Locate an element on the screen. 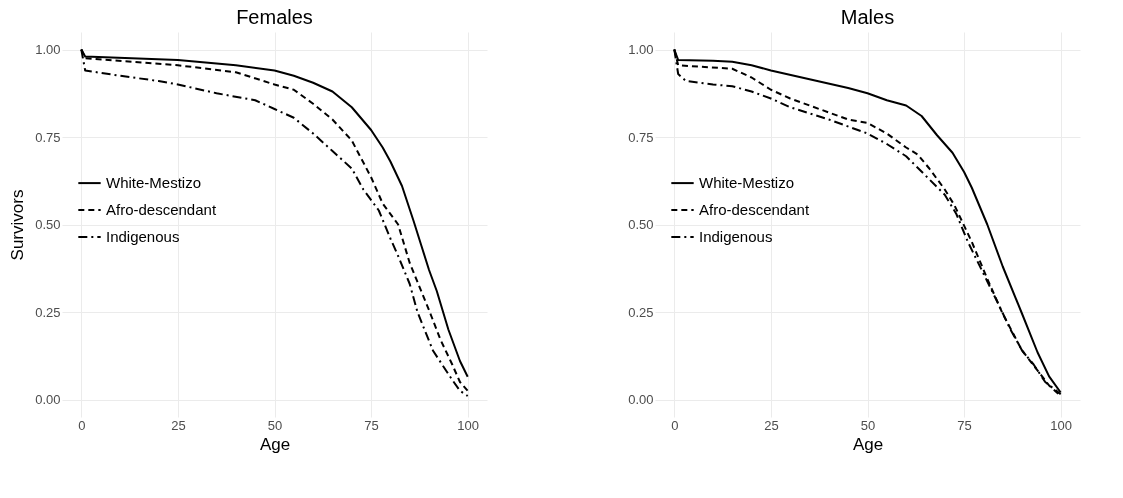 Image resolution: width=1123 pixels, height=498 pixels. y-axis-title: Survivors is located at coordinates (18, 225).